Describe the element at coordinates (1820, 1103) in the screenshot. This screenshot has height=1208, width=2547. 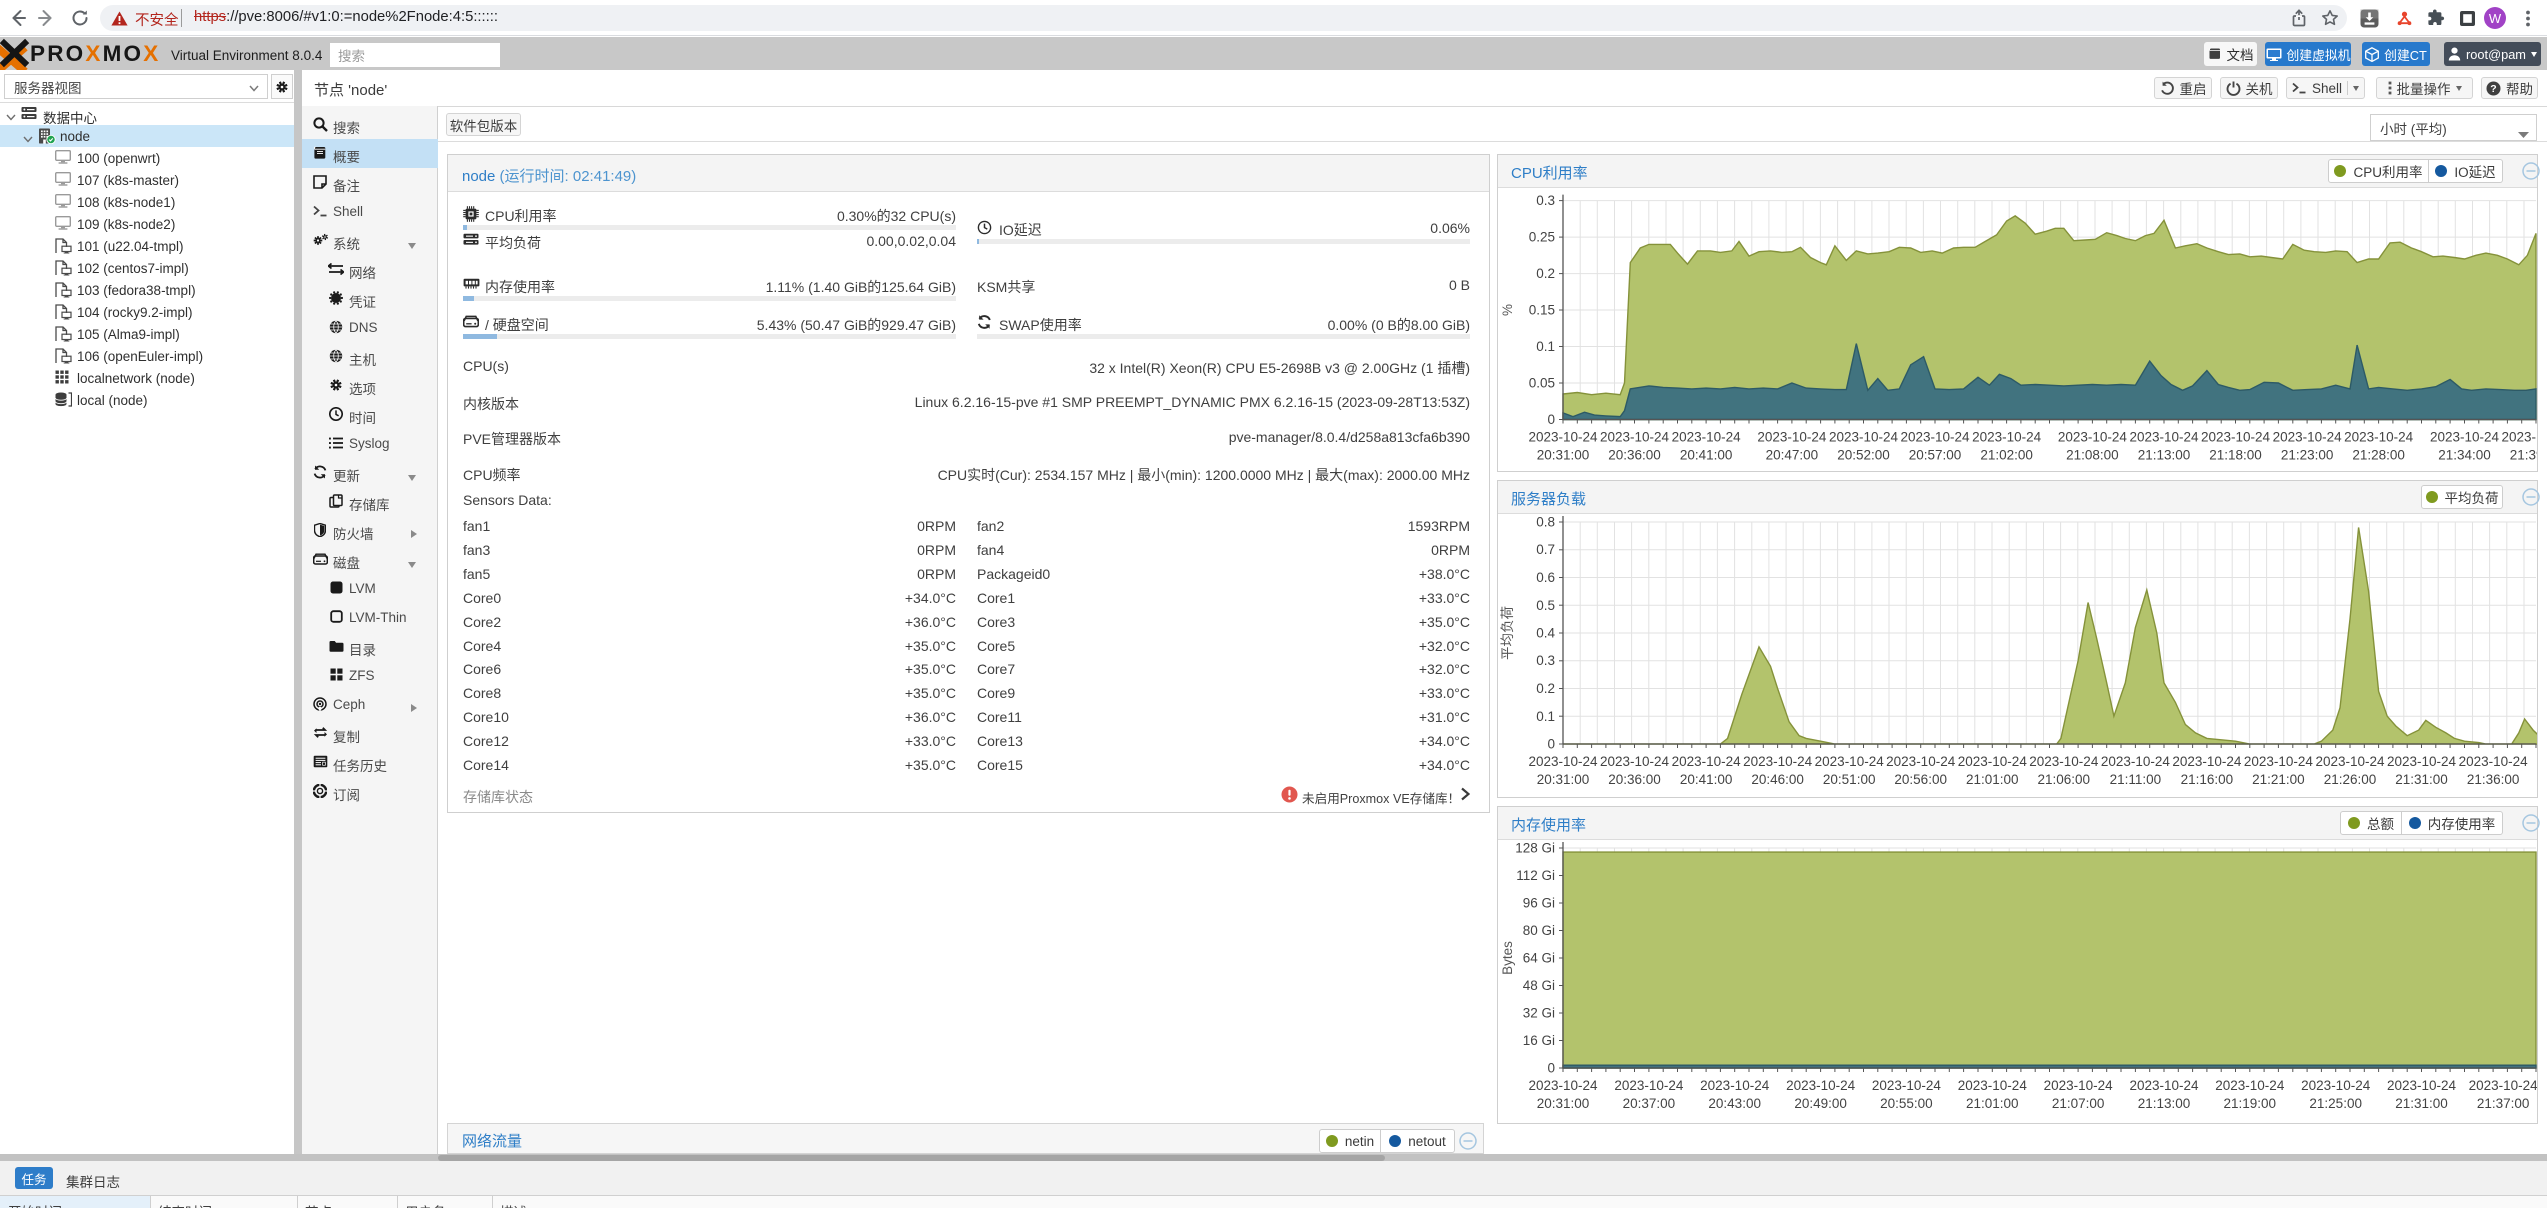
I see `svg-text: 20:49:00` at that location.